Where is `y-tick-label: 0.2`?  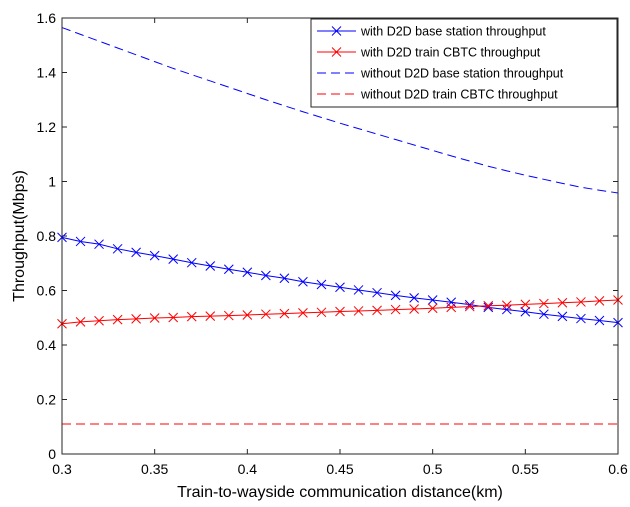
y-tick-label: 0.2 is located at coordinates (47, 400).